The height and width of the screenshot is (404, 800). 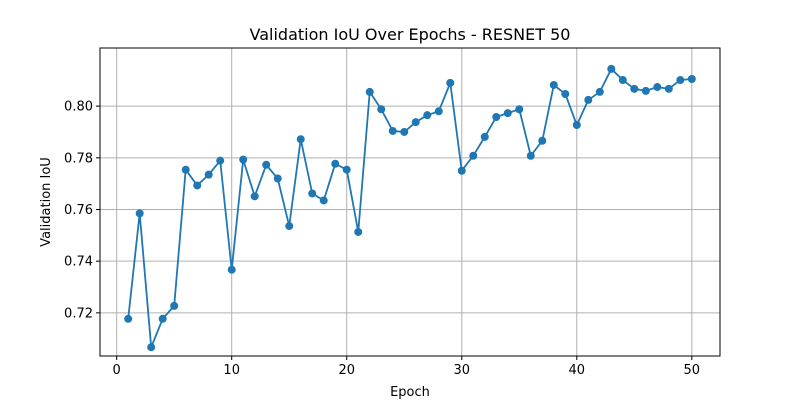 What do you see at coordinates (78, 107) in the screenshot?
I see `y-tick-label: 0.80` at bounding box center [78, 107].